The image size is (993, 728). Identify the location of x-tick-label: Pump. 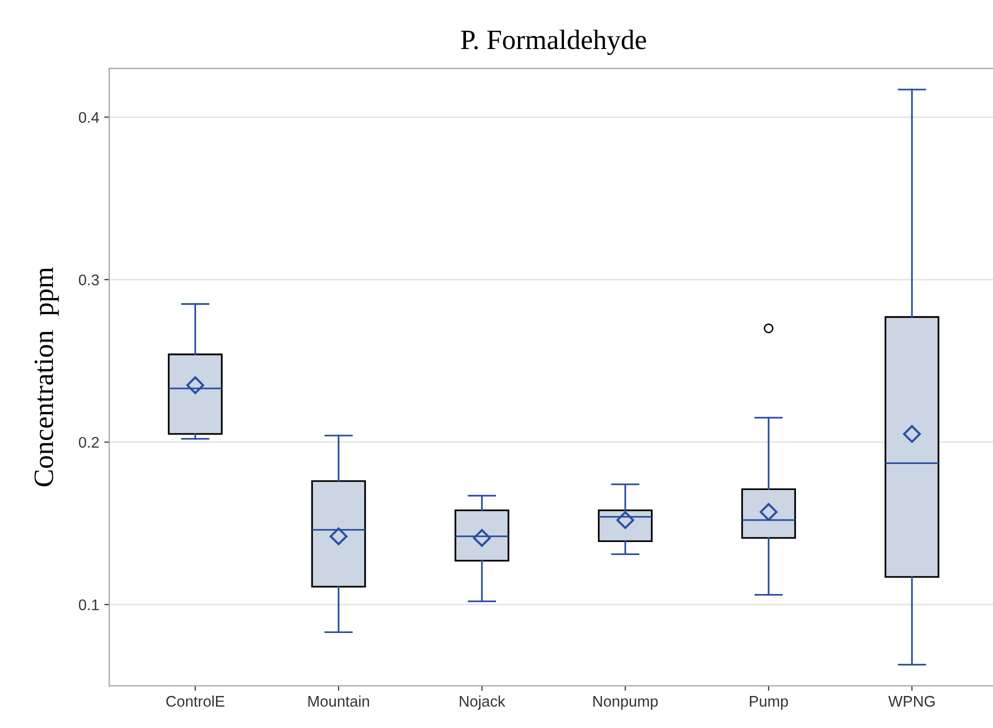
(769, 703).